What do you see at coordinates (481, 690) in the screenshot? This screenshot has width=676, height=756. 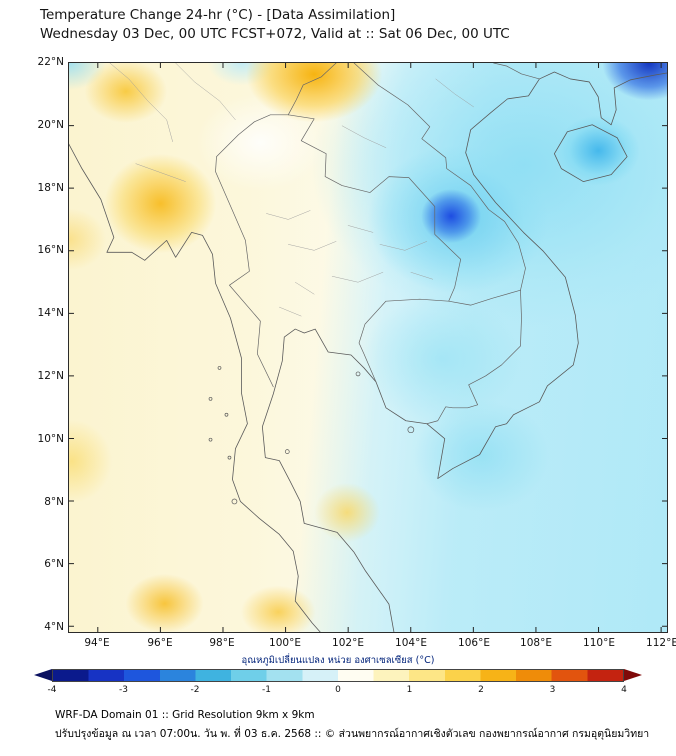 I see `colorbar-tick-label: 2` at bounding box center [481, 690].